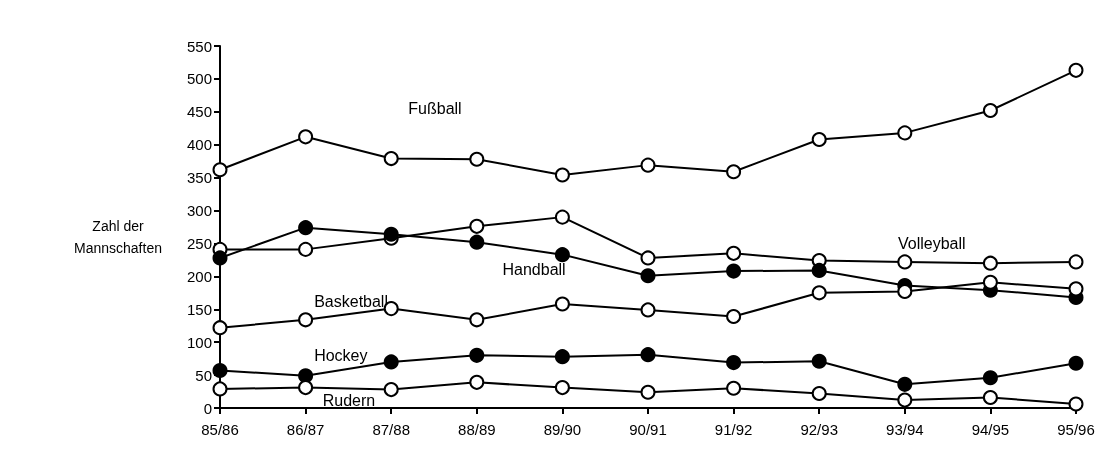  I want to click on y-tick-label: 100, so click(199, 342).